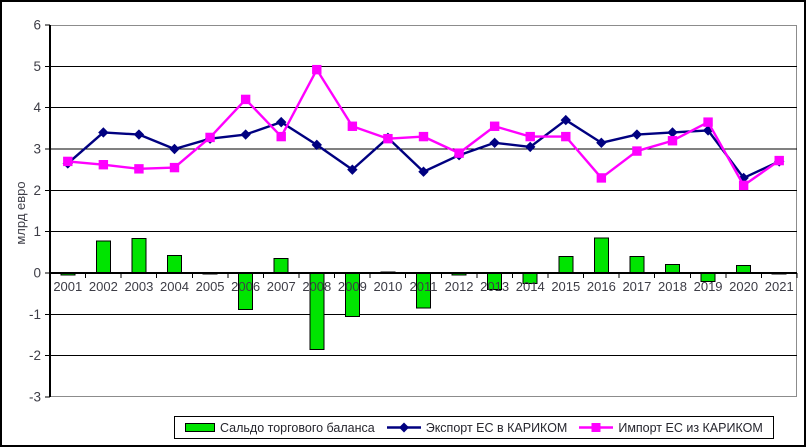 Image resolution: width=806 pixels, height=447 pixels. I want to click on x-tick-label: 2002, so click(103, 286).